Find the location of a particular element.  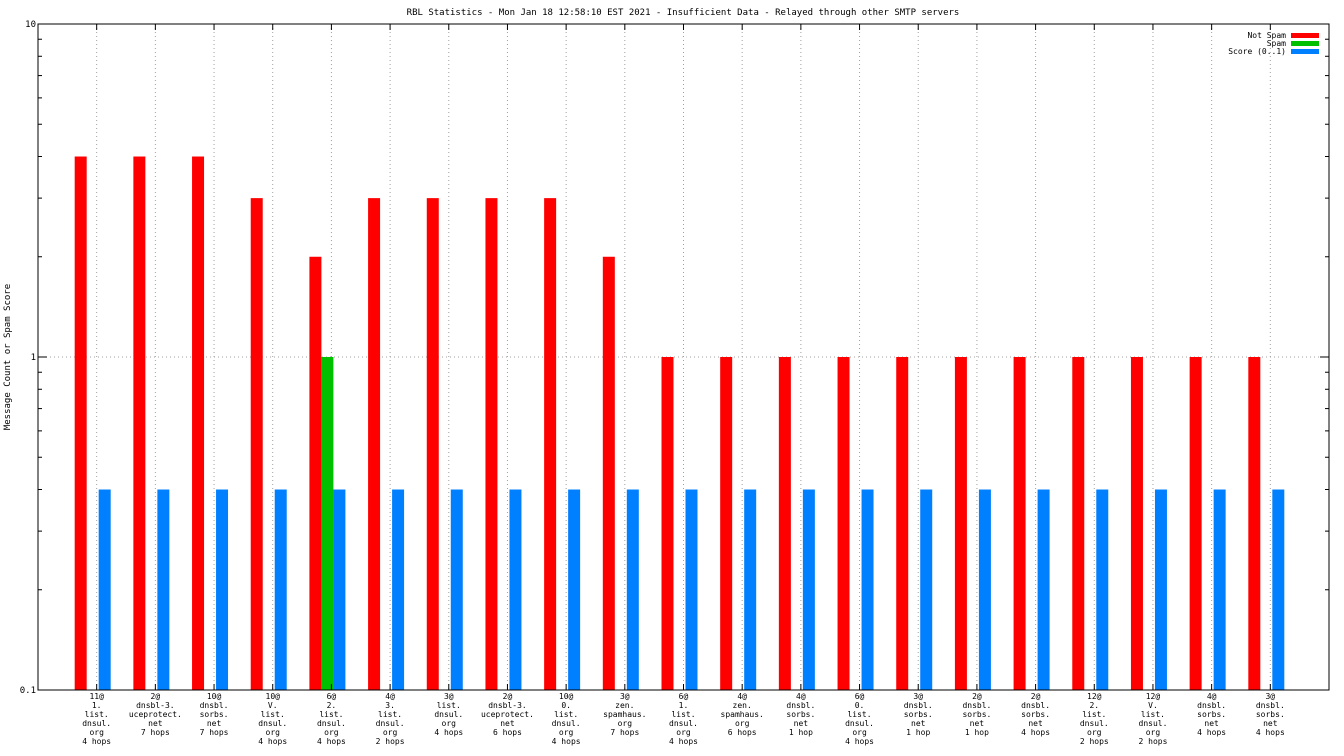

x-tick-label-line: 6@ is located at coordinates (684, 696).